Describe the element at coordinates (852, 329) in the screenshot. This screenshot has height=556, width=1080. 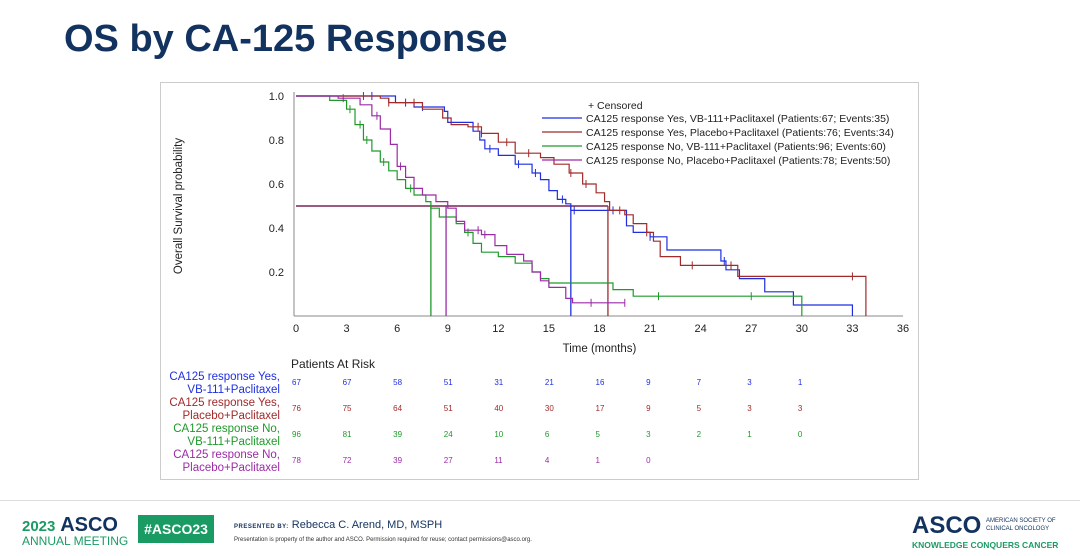
I see `x-tick-label: 33` at that location.